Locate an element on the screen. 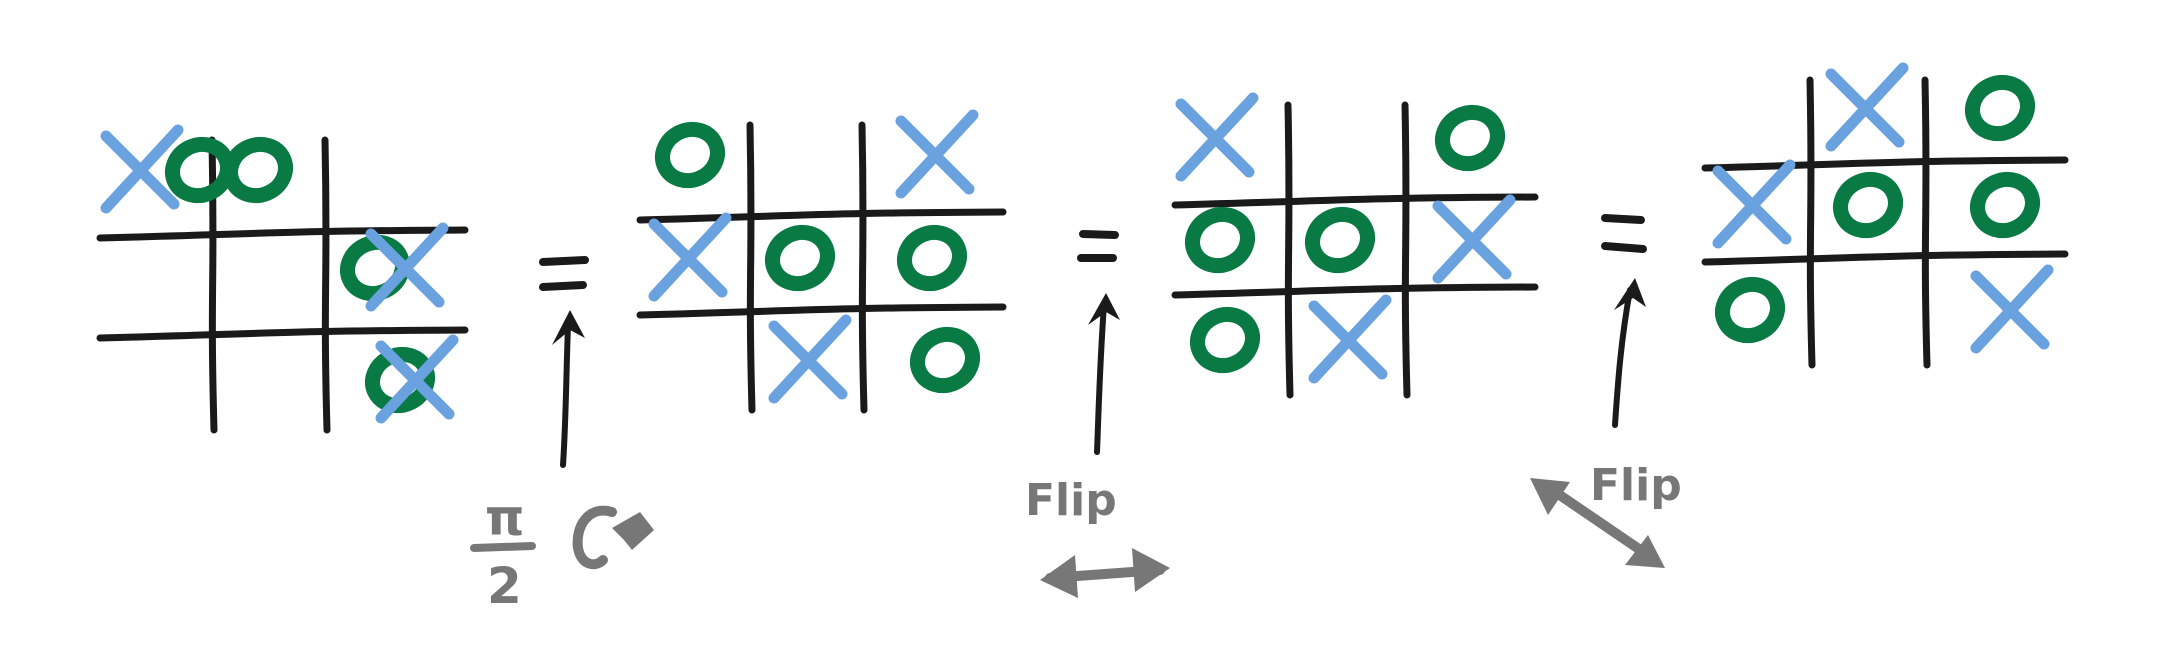 The height and width of the screenshot is (648, 2160). flip-label-1: Flip is located at coordinates (1071, 500).